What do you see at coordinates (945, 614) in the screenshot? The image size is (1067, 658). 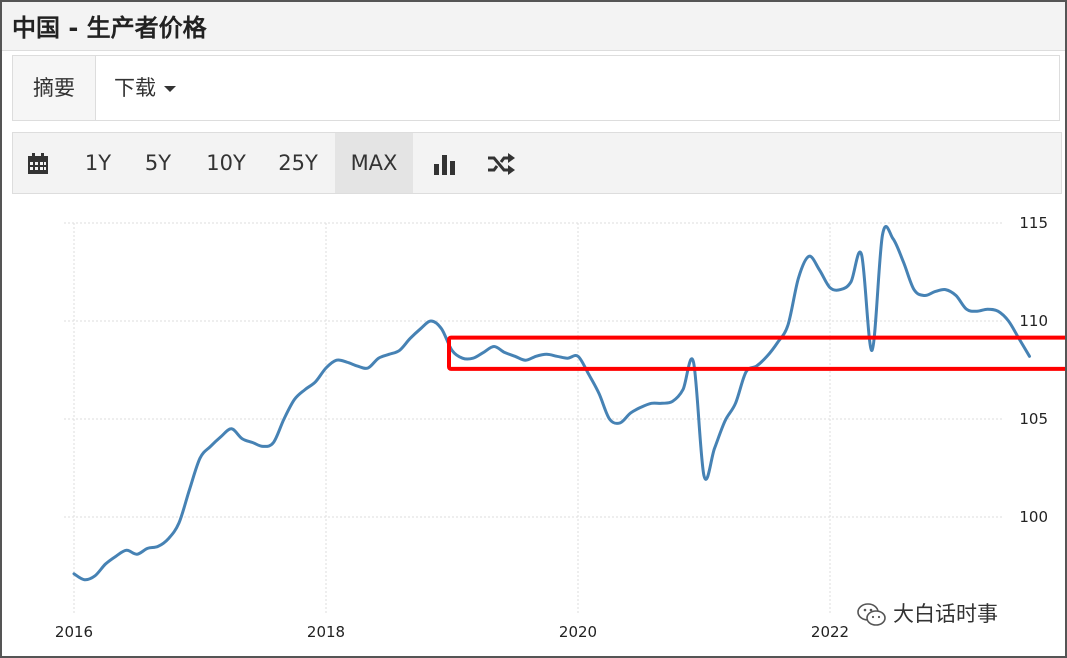 I see `watermark-text: 大白话时事` at bounding box center [945, 614].